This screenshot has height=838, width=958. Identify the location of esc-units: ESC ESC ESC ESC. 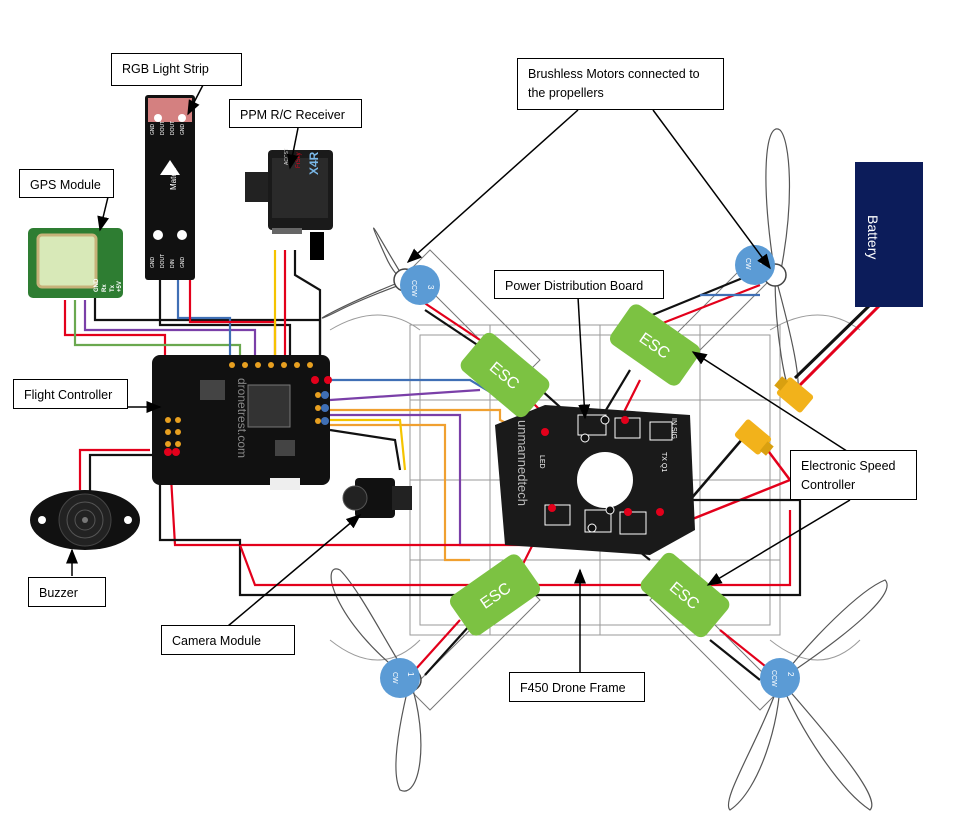
(589, 471).